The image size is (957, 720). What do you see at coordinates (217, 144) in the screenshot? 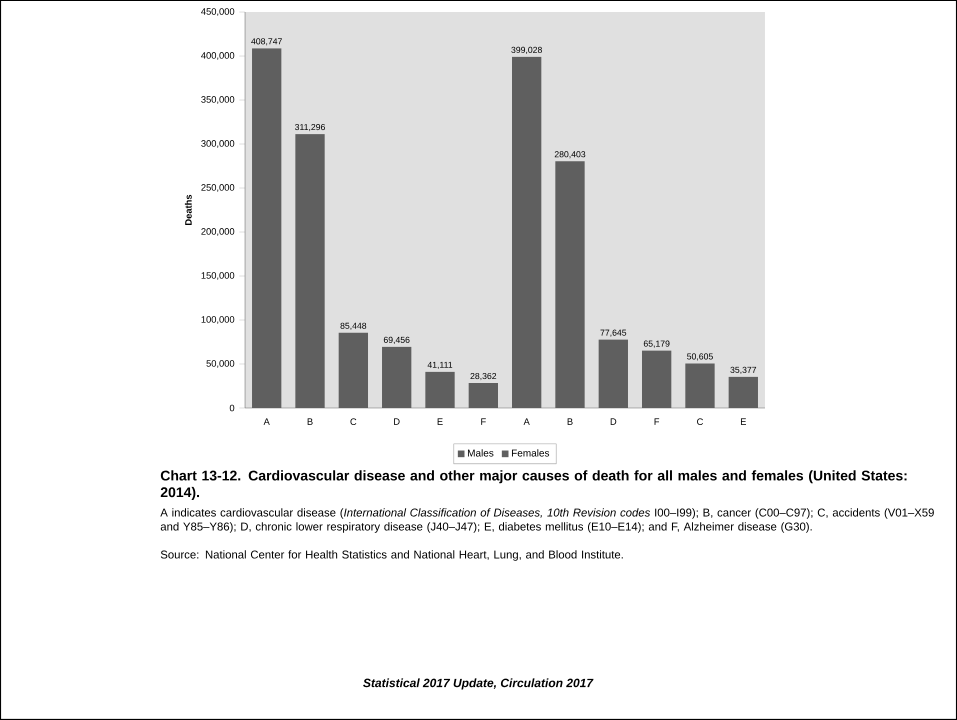
I see `y-tick-label: 300,000` at bounding box center [217, 144].